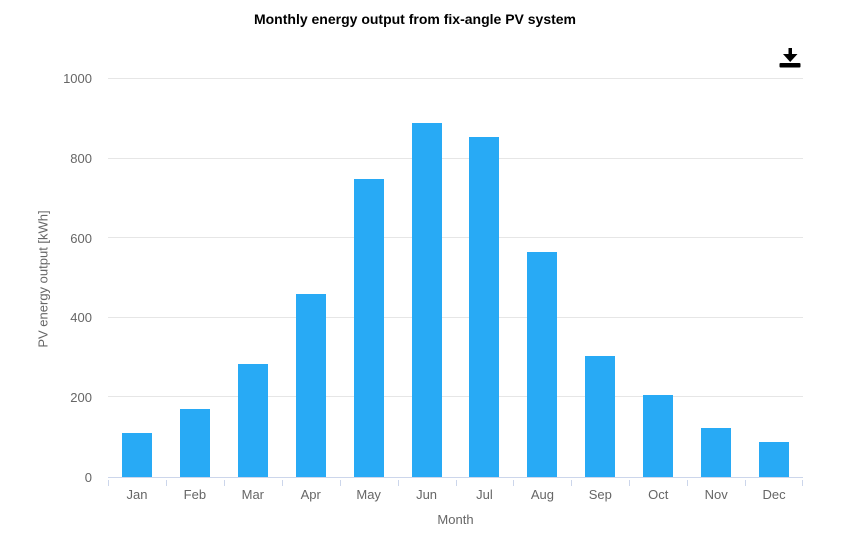  What do you see at coordinates (716, 278) in the screenshot?
I see `bar-cell-nov` at bounding box center [716, 278].